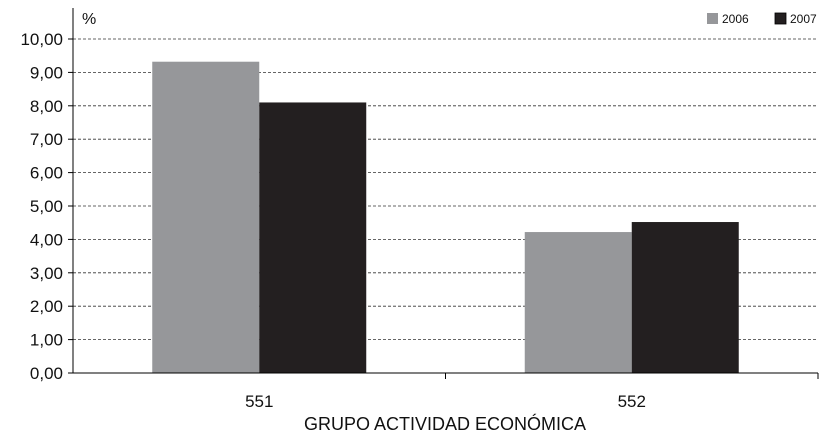 This screenshot has height=433, width=830. What do you see at coordinates (46, 273) in the screenshot?
I see `y-tick-label: 3,00` at bounding box center [46, 273].